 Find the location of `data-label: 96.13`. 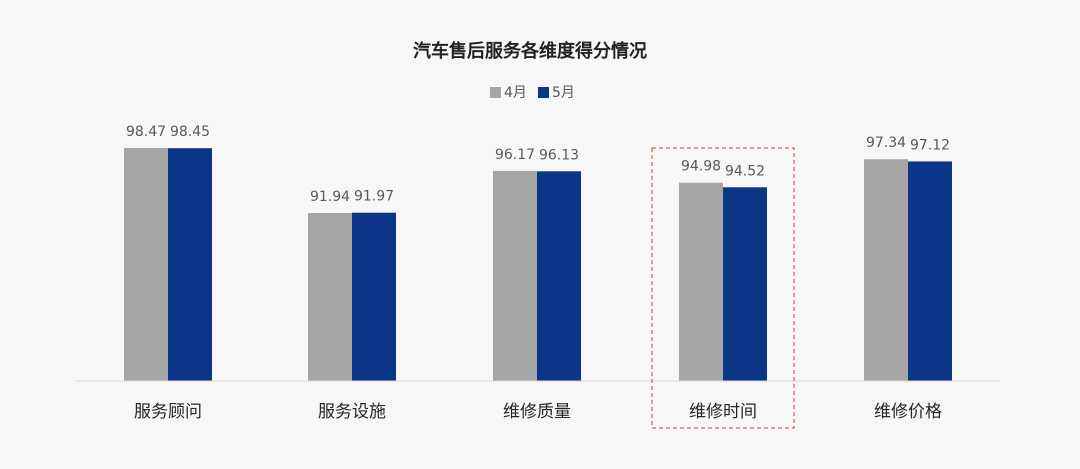

data-label: 96.13 is located at coordinates (559, 155).